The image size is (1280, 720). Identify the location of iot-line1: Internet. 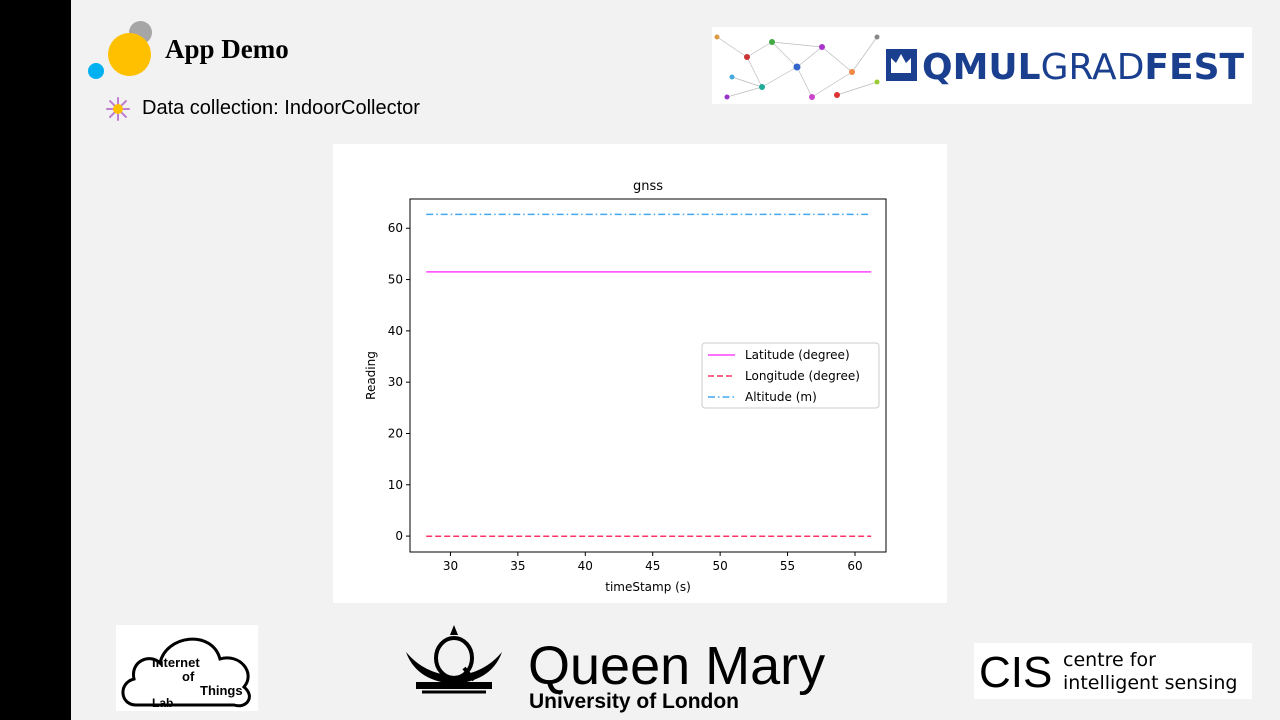
(176, 662).